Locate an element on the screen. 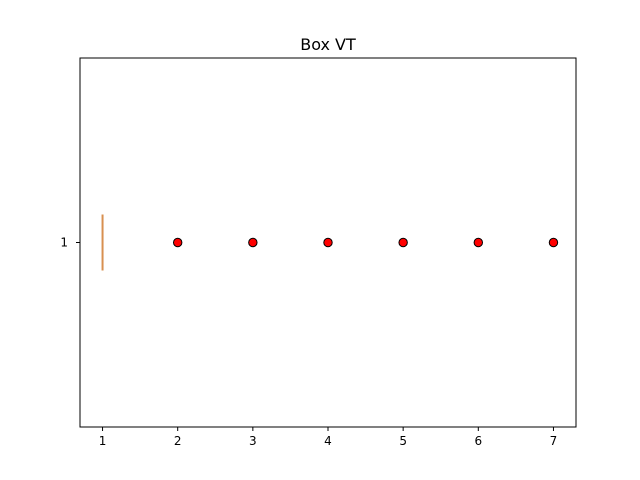 The image size is (640, 480). y-tick-label: 1 is located at coordinates (64, 243).